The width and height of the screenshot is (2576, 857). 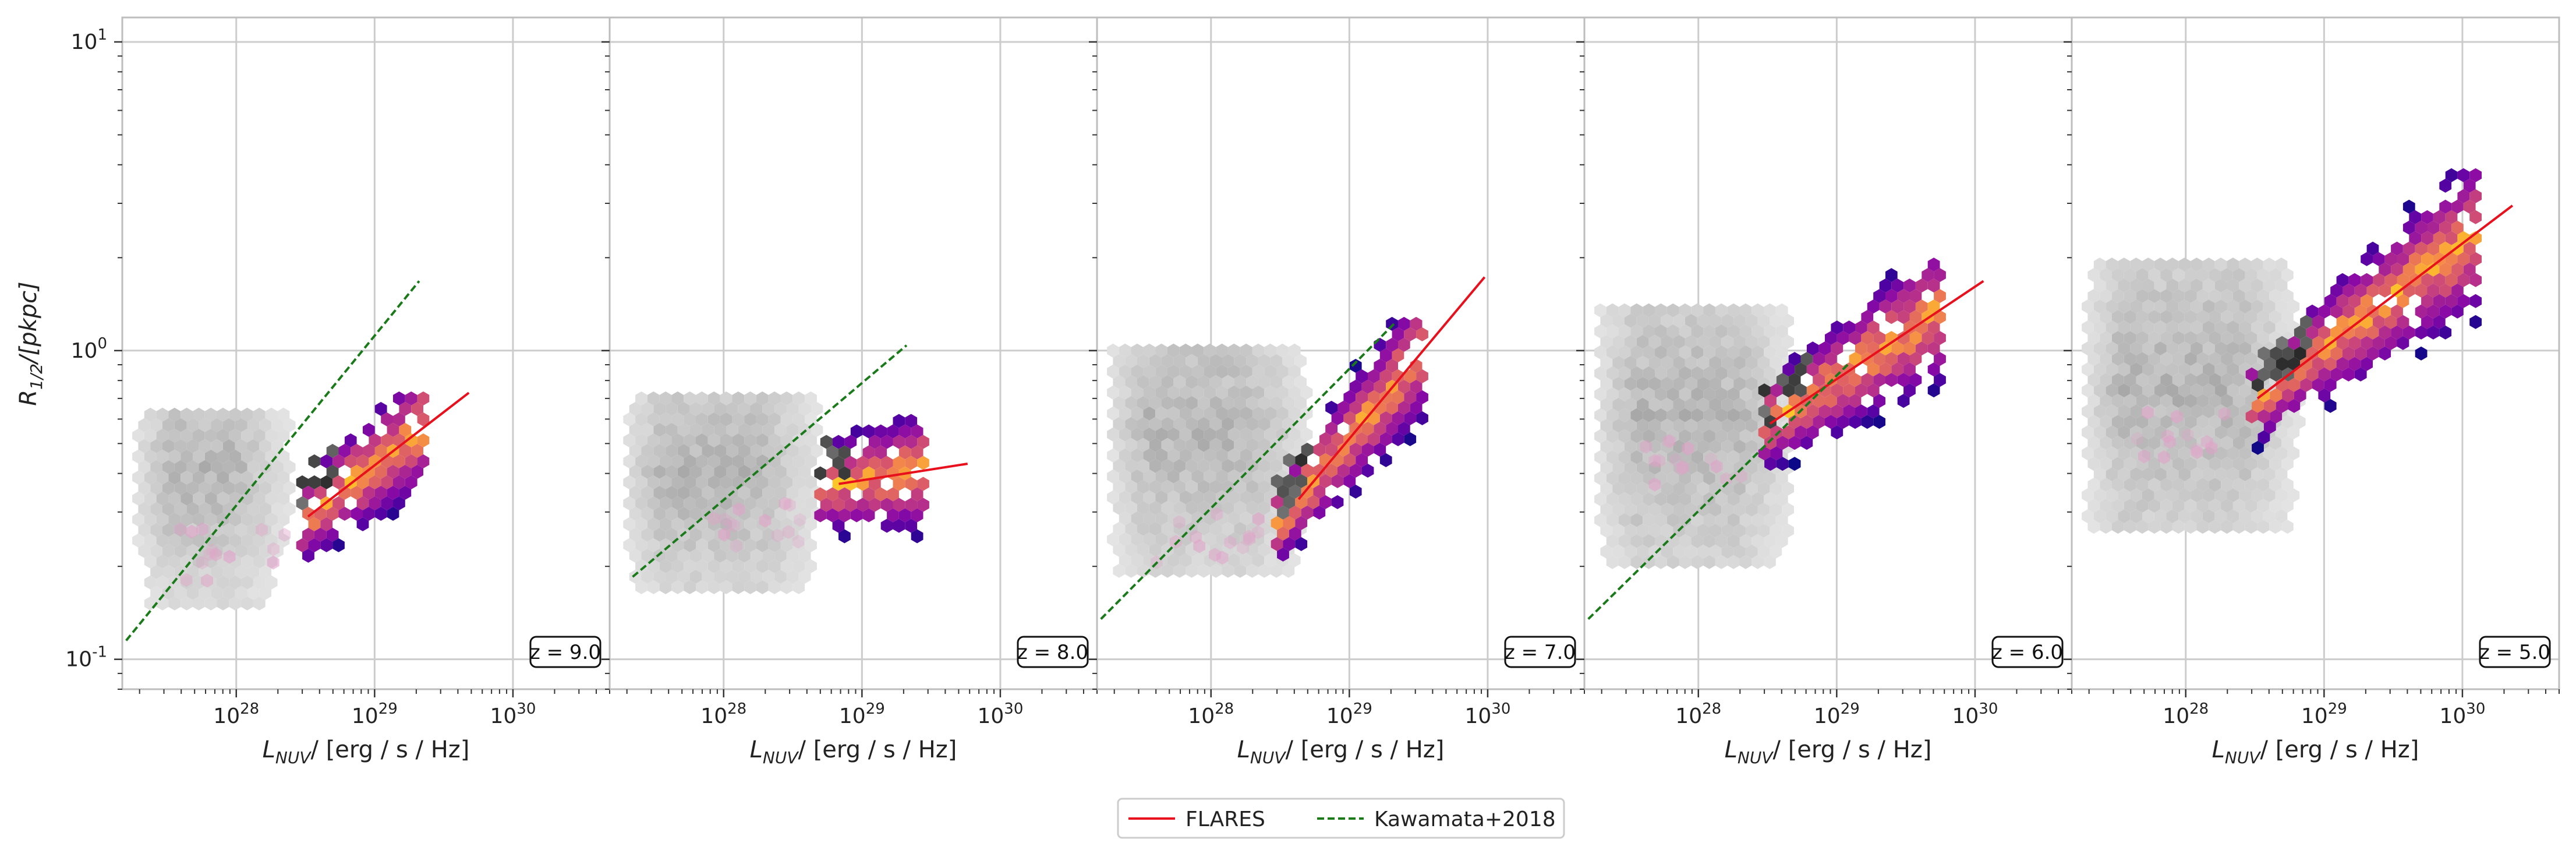 What do you see at coordinates (1211, 714) in the screenshot?
I see `x-tick-label: 1028` at bounding box center [1211, 714].